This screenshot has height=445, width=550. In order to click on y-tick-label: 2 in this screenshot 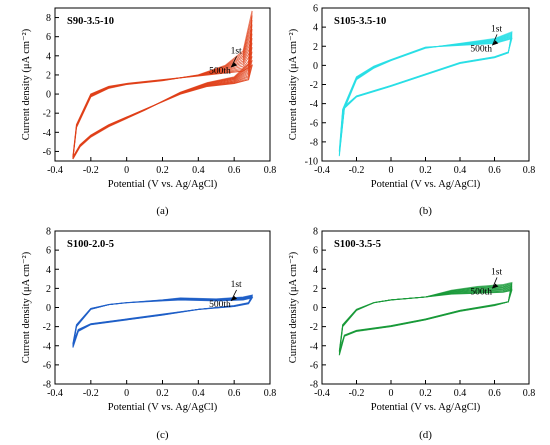, I will do `click(315, 47)`.